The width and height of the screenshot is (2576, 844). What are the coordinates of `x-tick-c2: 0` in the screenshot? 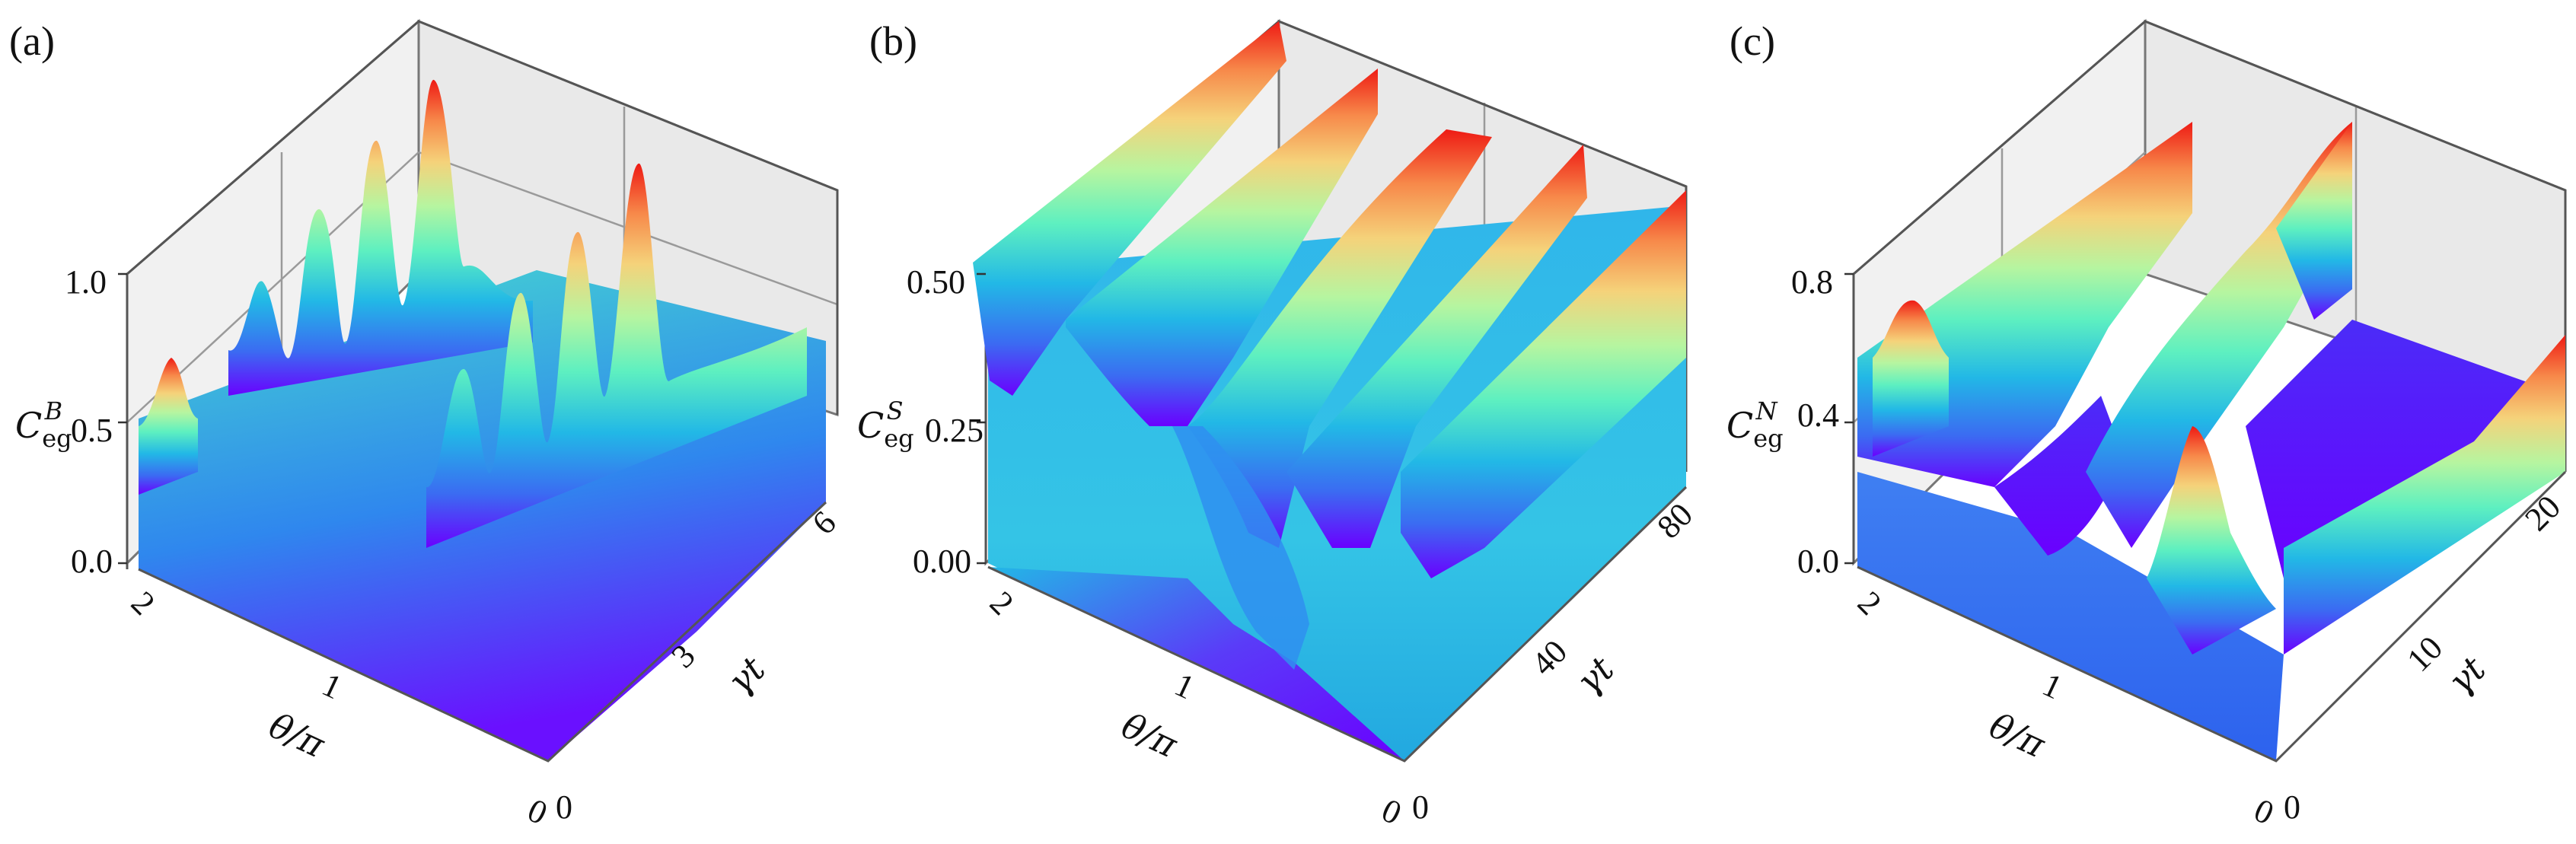 It's located at (2265, 812).